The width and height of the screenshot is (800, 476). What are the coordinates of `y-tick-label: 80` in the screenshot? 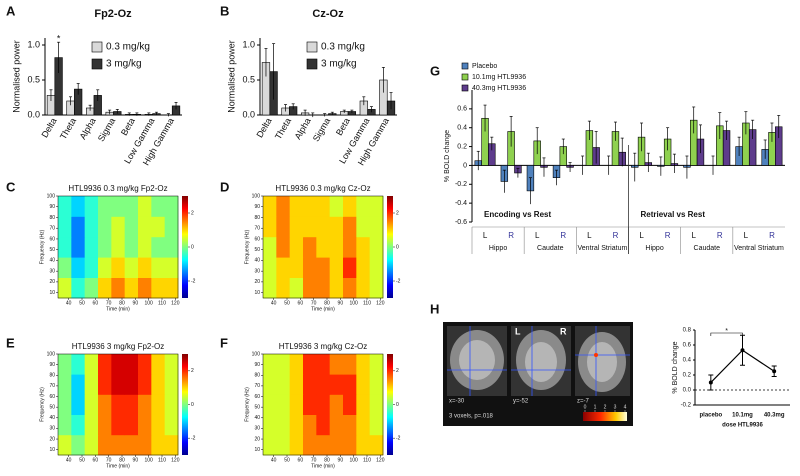 It's located at (257, 376).